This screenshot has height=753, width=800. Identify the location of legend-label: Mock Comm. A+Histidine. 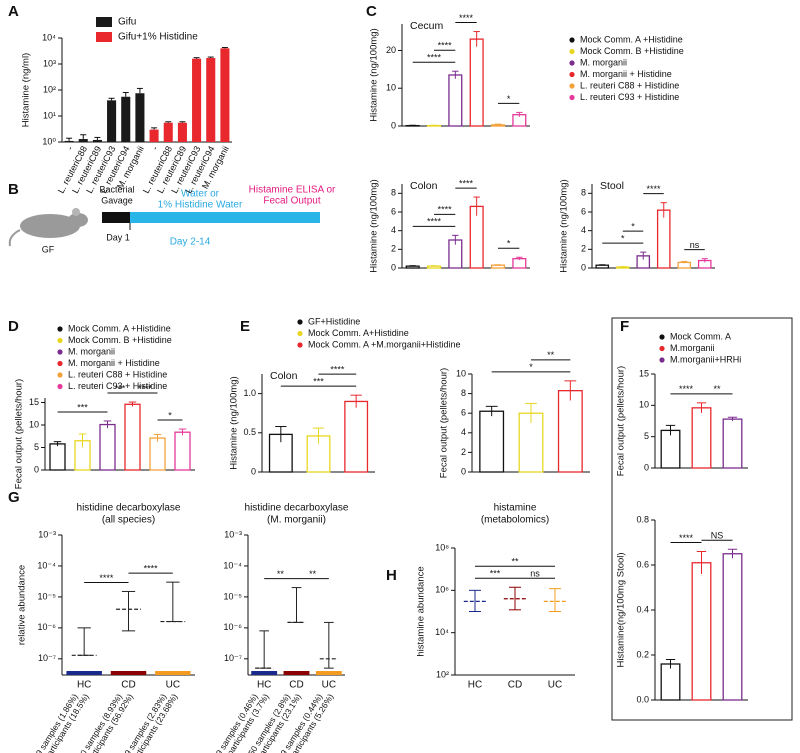
(358, 333).